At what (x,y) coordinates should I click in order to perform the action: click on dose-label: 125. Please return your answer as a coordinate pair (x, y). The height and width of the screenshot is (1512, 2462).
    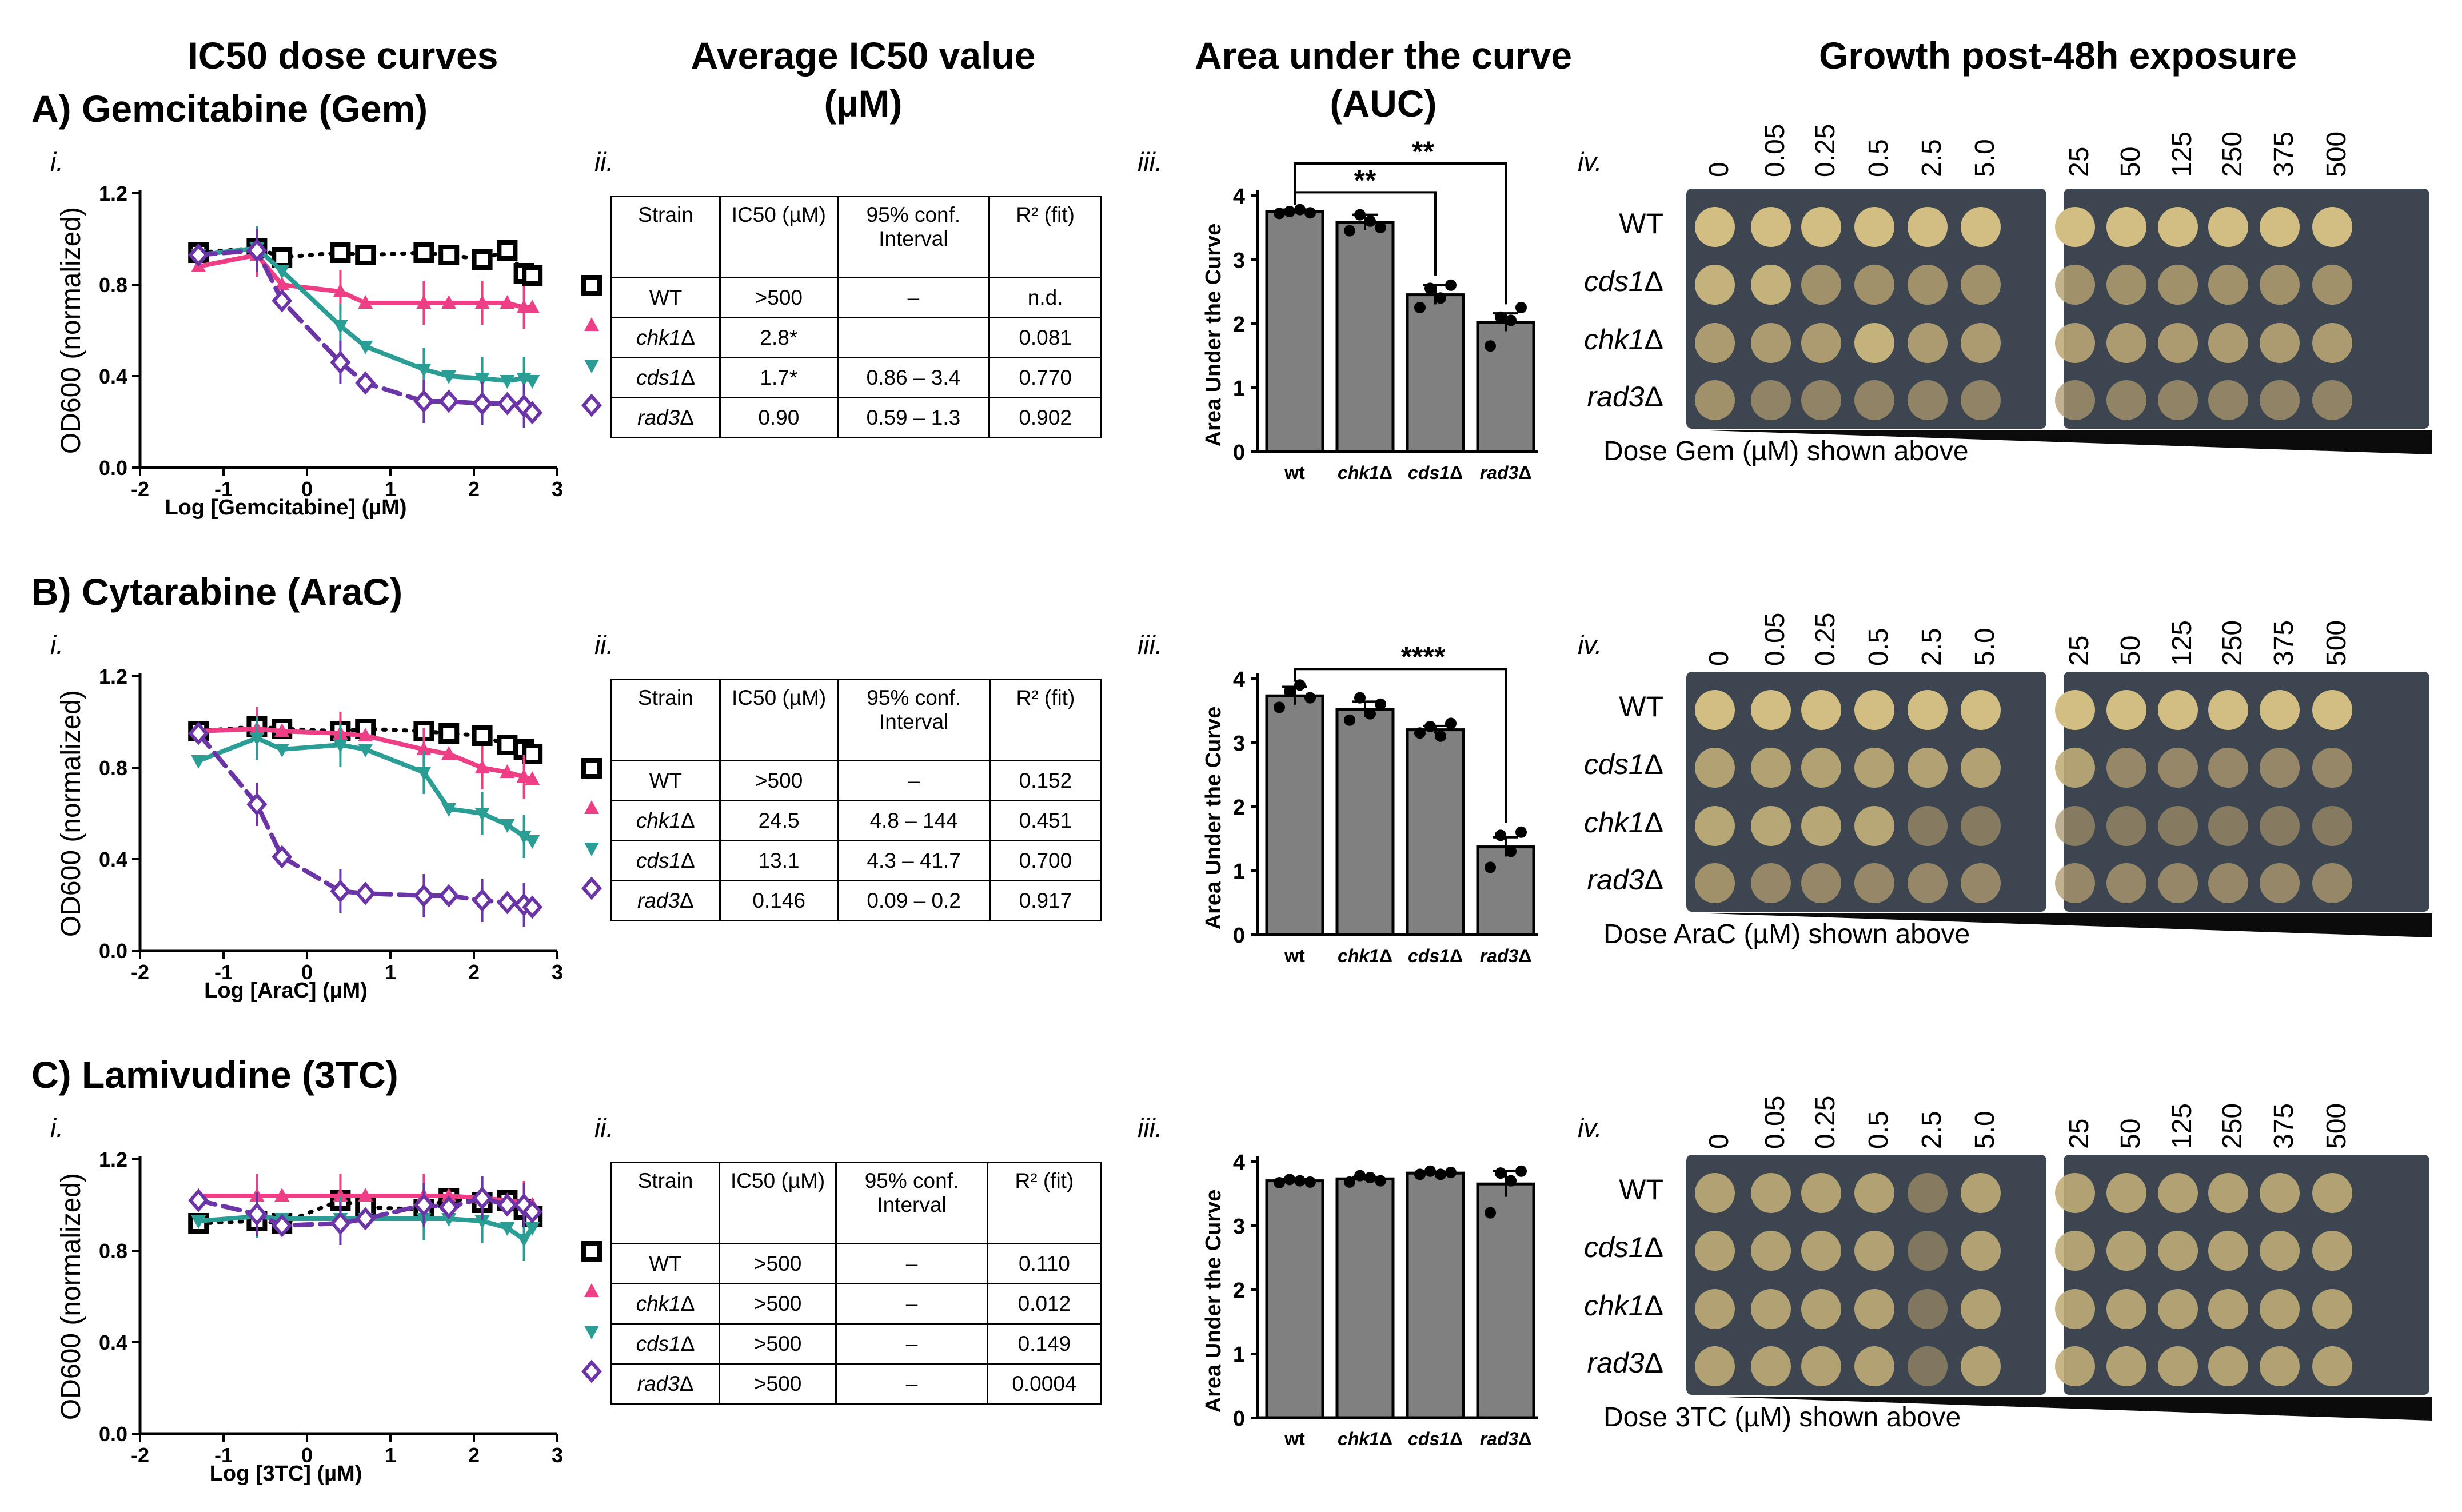
    Looking at the image, I should click on (2182, 643).